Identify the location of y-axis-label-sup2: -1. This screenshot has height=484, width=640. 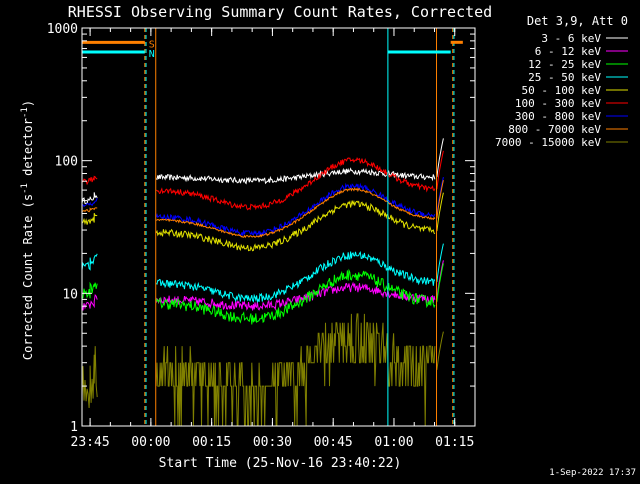
(25, 112).